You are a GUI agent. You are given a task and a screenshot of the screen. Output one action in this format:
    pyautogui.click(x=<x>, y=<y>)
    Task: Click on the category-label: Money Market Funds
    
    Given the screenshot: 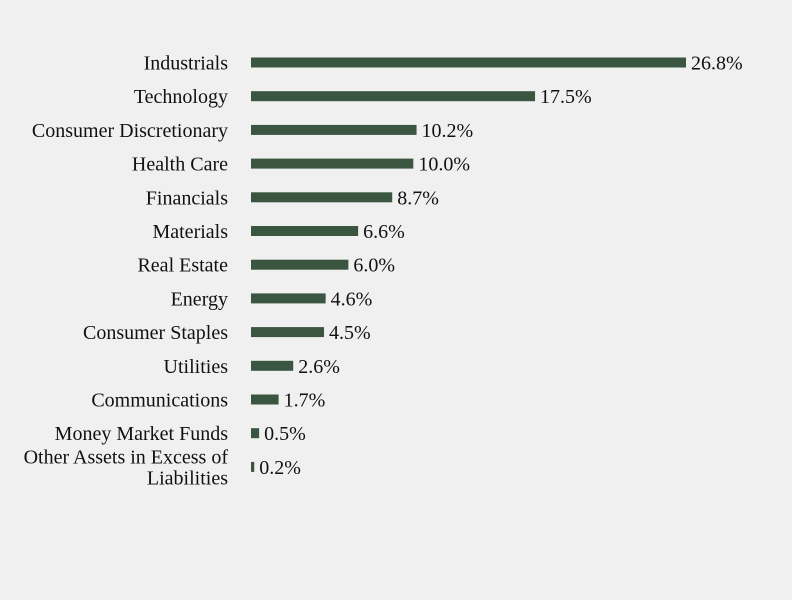 What is the action you would take?
    pyautogui.click(x=142, y=434)
    